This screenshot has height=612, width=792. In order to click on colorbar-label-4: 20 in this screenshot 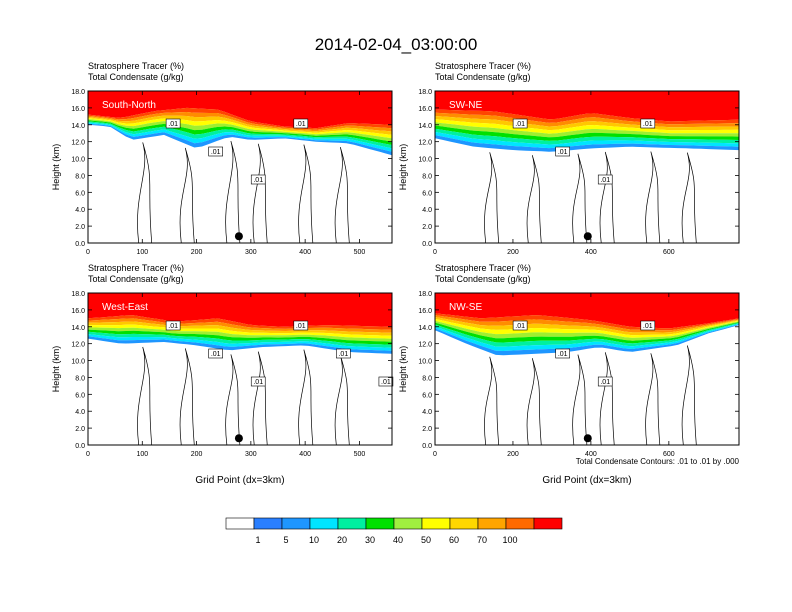, I will do `click(342, 540)`.